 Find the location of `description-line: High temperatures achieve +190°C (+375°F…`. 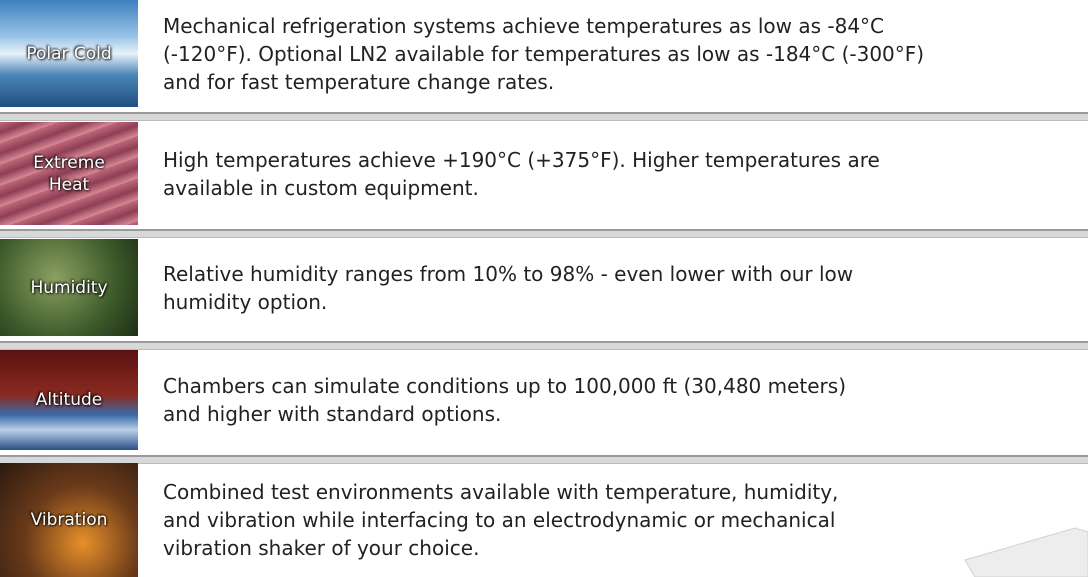

description-line: High temperatures achieve +190°C (+375°F… is located at coordinates (521, 159).